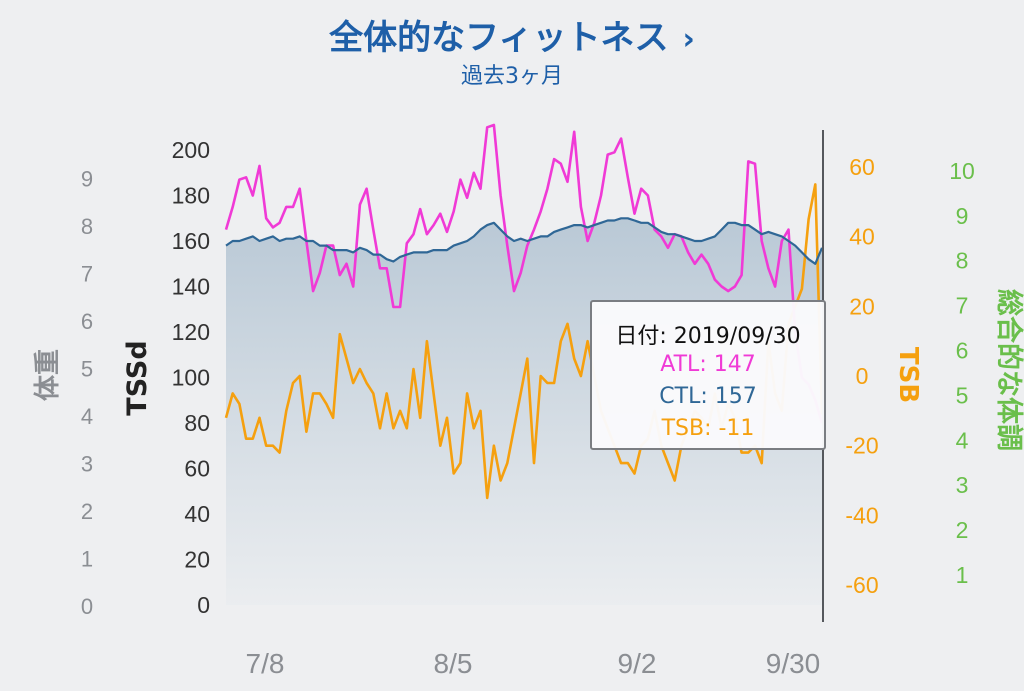 The width and height of the screenshot is (1024, 691). What do you see at coordinates (191, 332) in the screenshot?
I see `tss-tick-label: 120` at bounding box center [191, 332].